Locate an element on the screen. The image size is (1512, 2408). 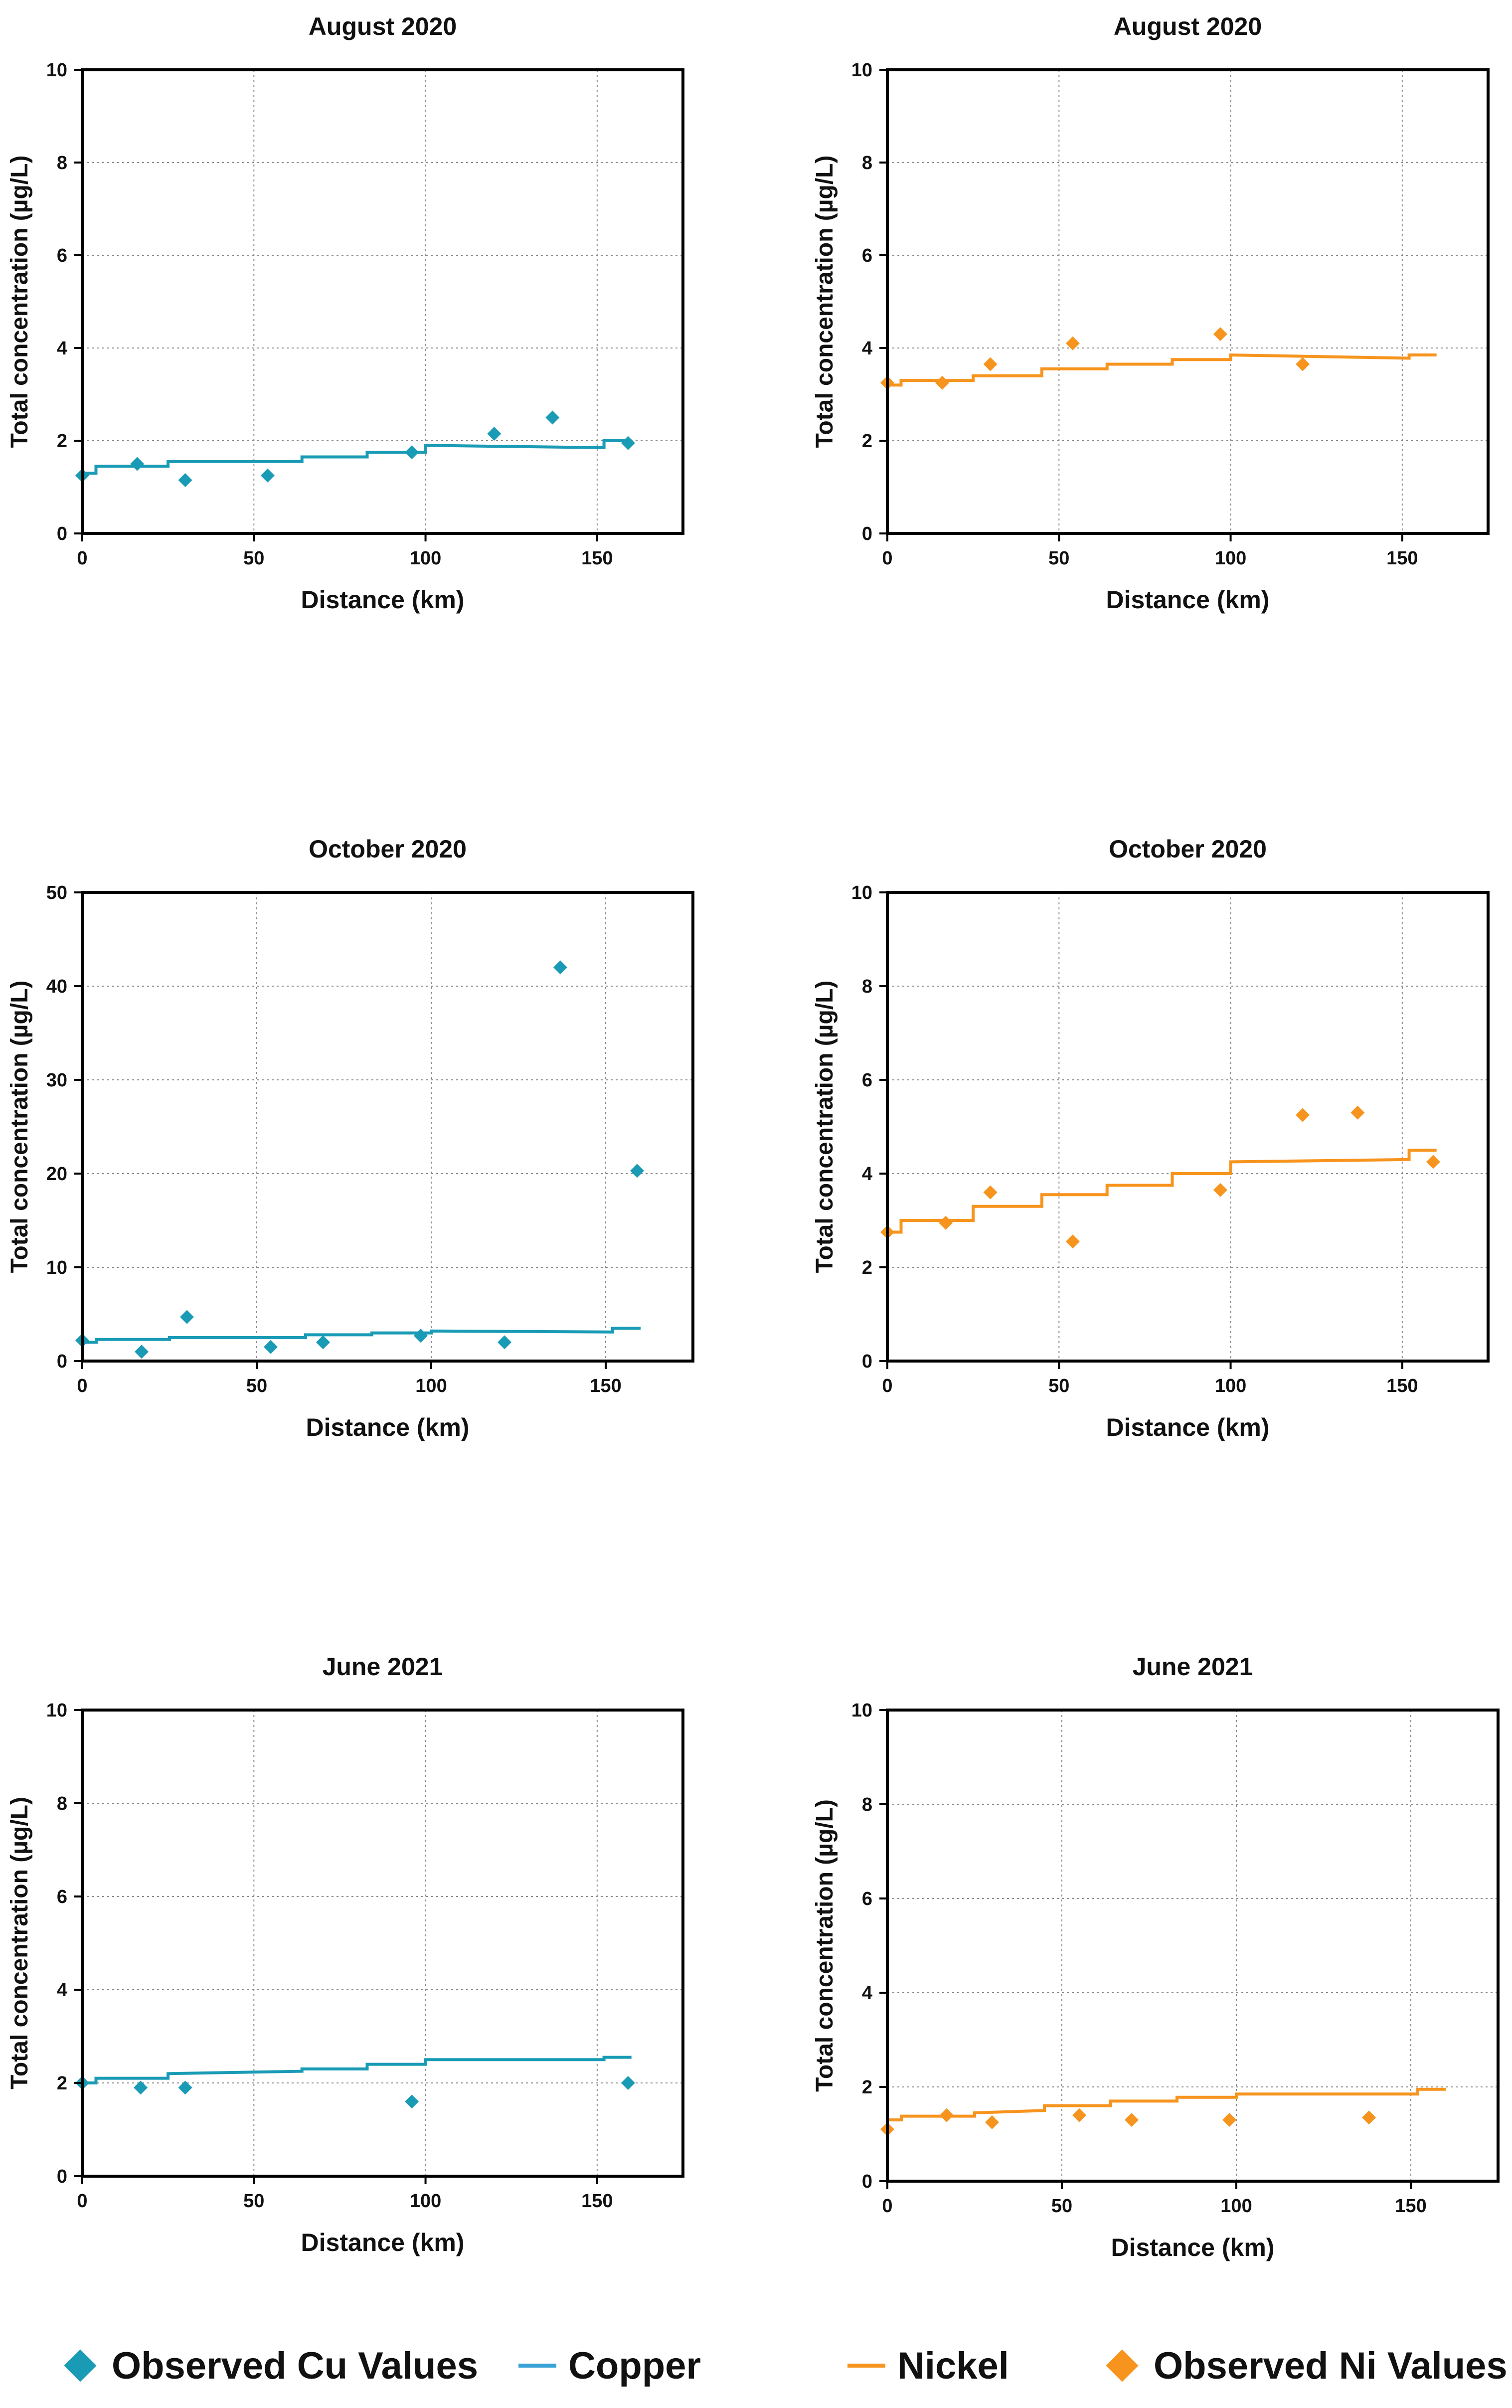
y-tick-label: 2 is located at coordinates (62, 442).